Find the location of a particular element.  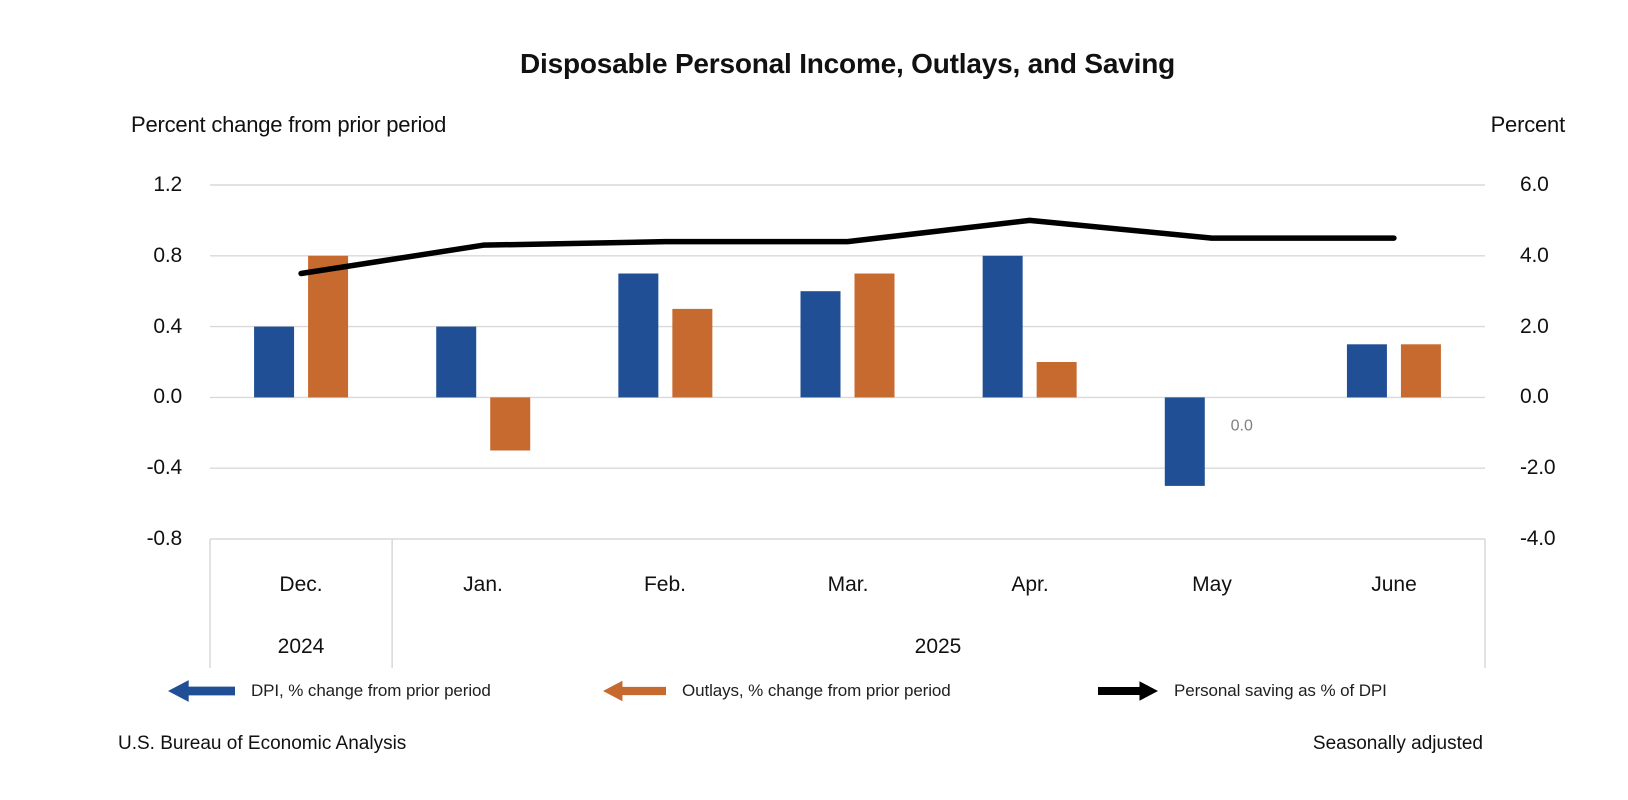

right-axis-tick: 4.0 is located at coordinates (1534, 255).